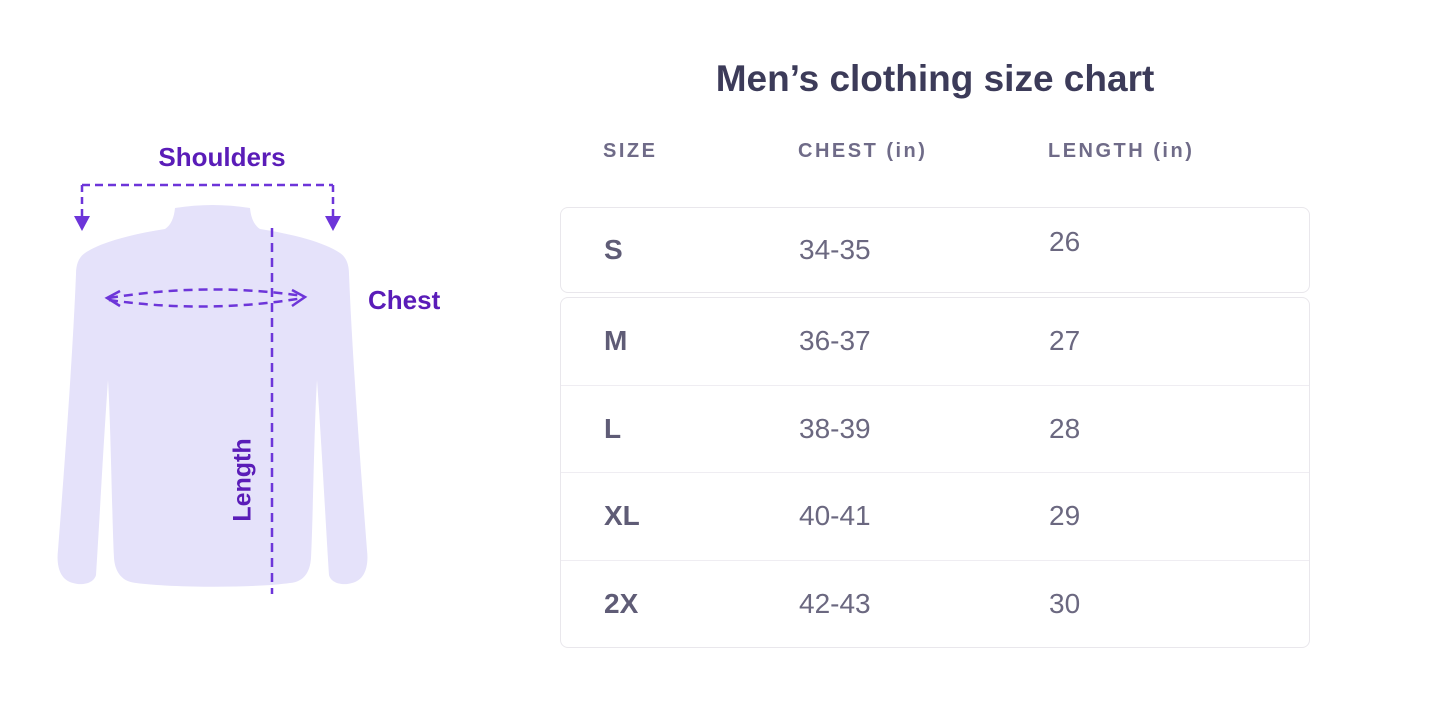 Image resolution: width=1445 pixels, height=725 pixels. I want to click on table-card-size-s: S 34-35 26, so click(935, 250).